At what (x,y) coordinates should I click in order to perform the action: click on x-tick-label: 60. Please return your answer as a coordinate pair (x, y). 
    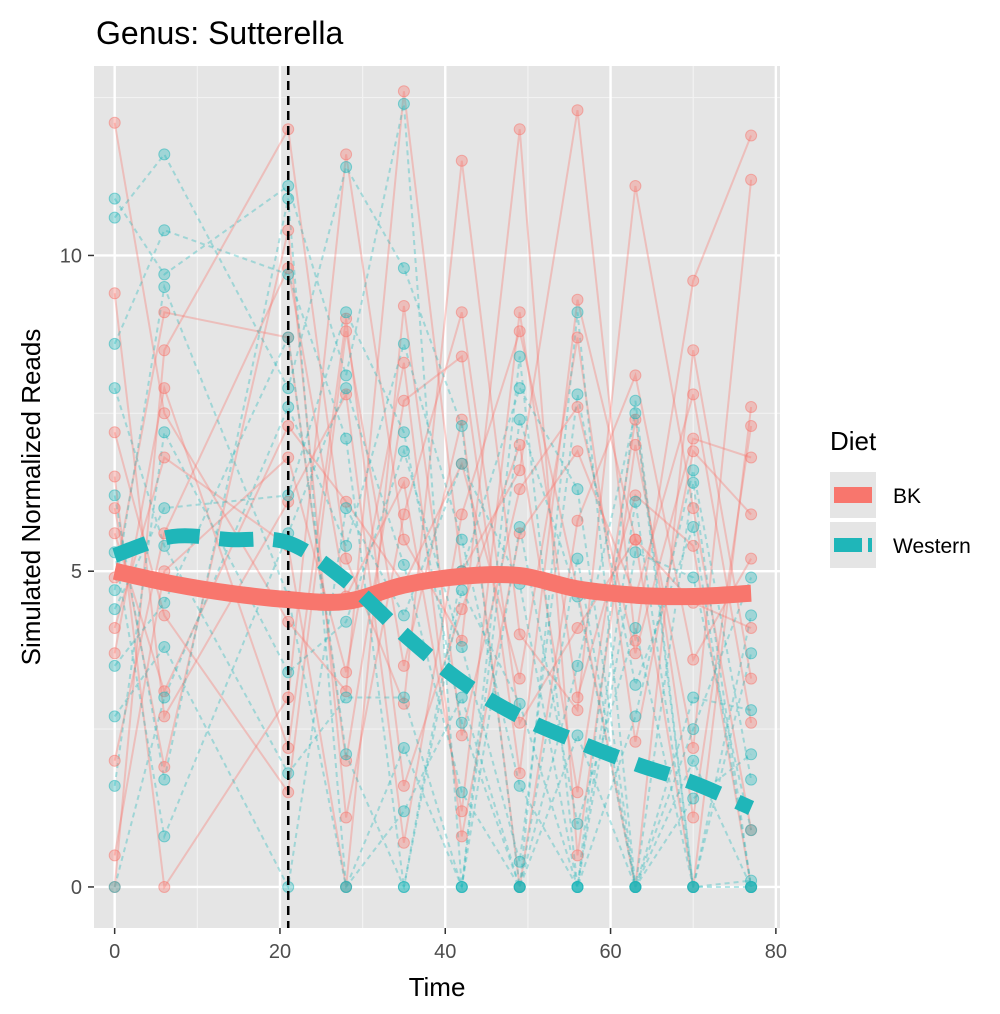
    Looking at the image, I should click on (610, 952).